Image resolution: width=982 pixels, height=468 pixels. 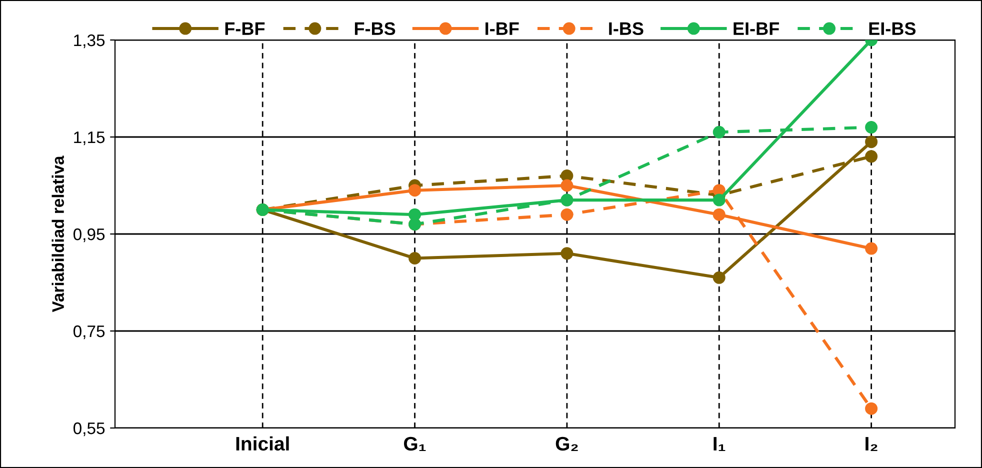 I want to click on legend-label: I-BS, so click(x=626, y=29).